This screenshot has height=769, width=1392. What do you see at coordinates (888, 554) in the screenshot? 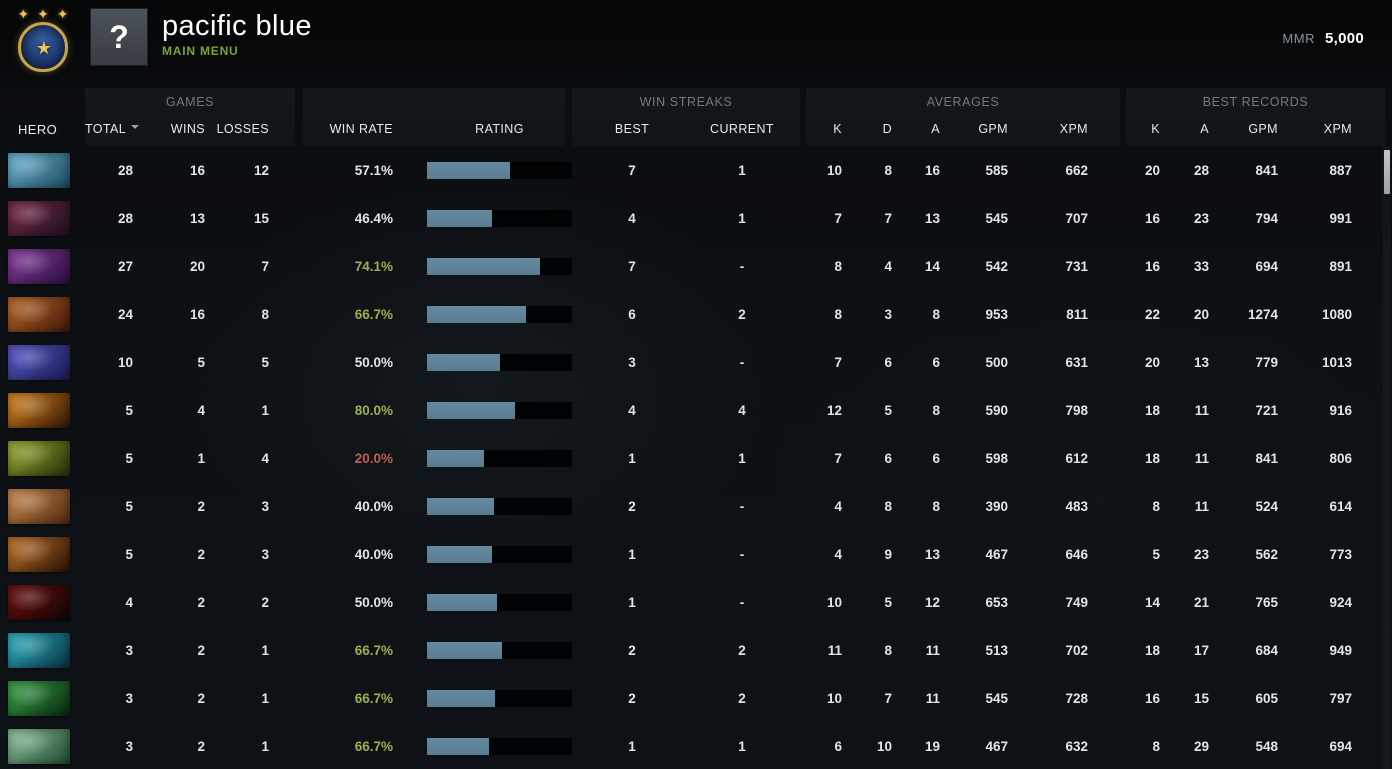
I see `stat-avg-d: 9` at bounding box center [888, 554].